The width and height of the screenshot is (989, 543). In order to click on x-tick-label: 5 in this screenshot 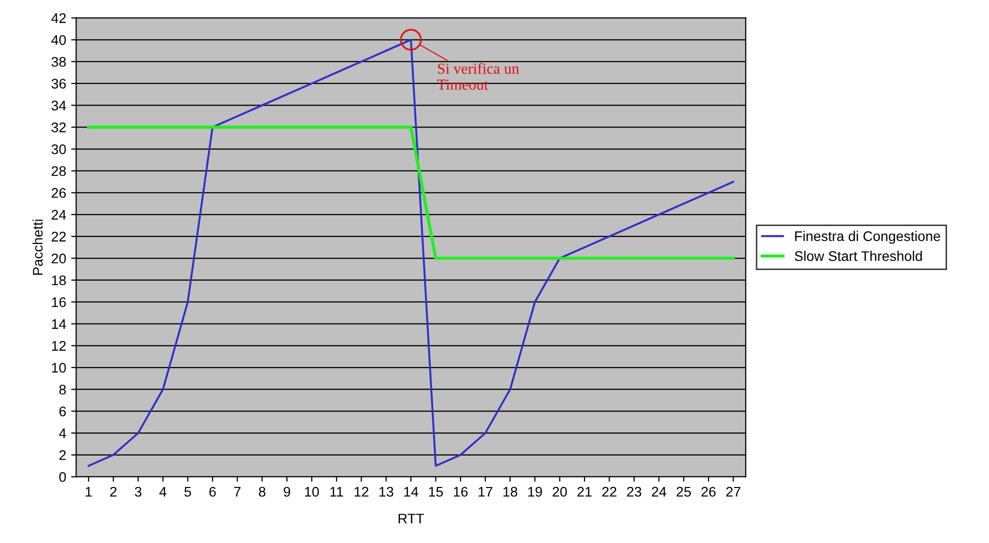, I will do `click(188, 491)`.